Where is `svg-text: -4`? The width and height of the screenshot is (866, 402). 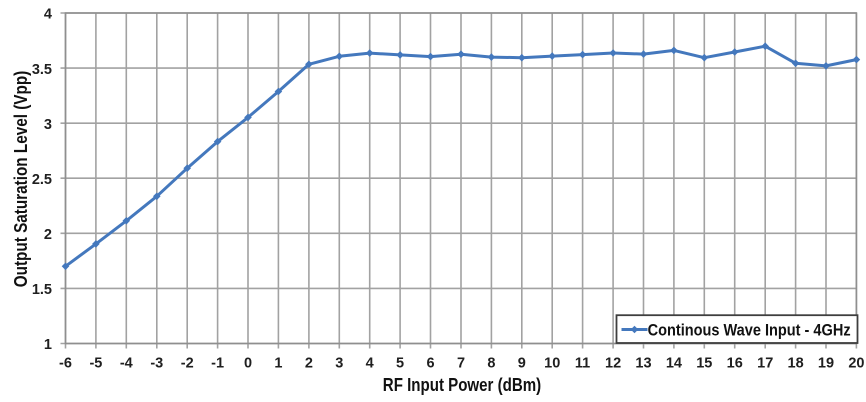 svg-text: -4 is located at coordinates (126, 364).